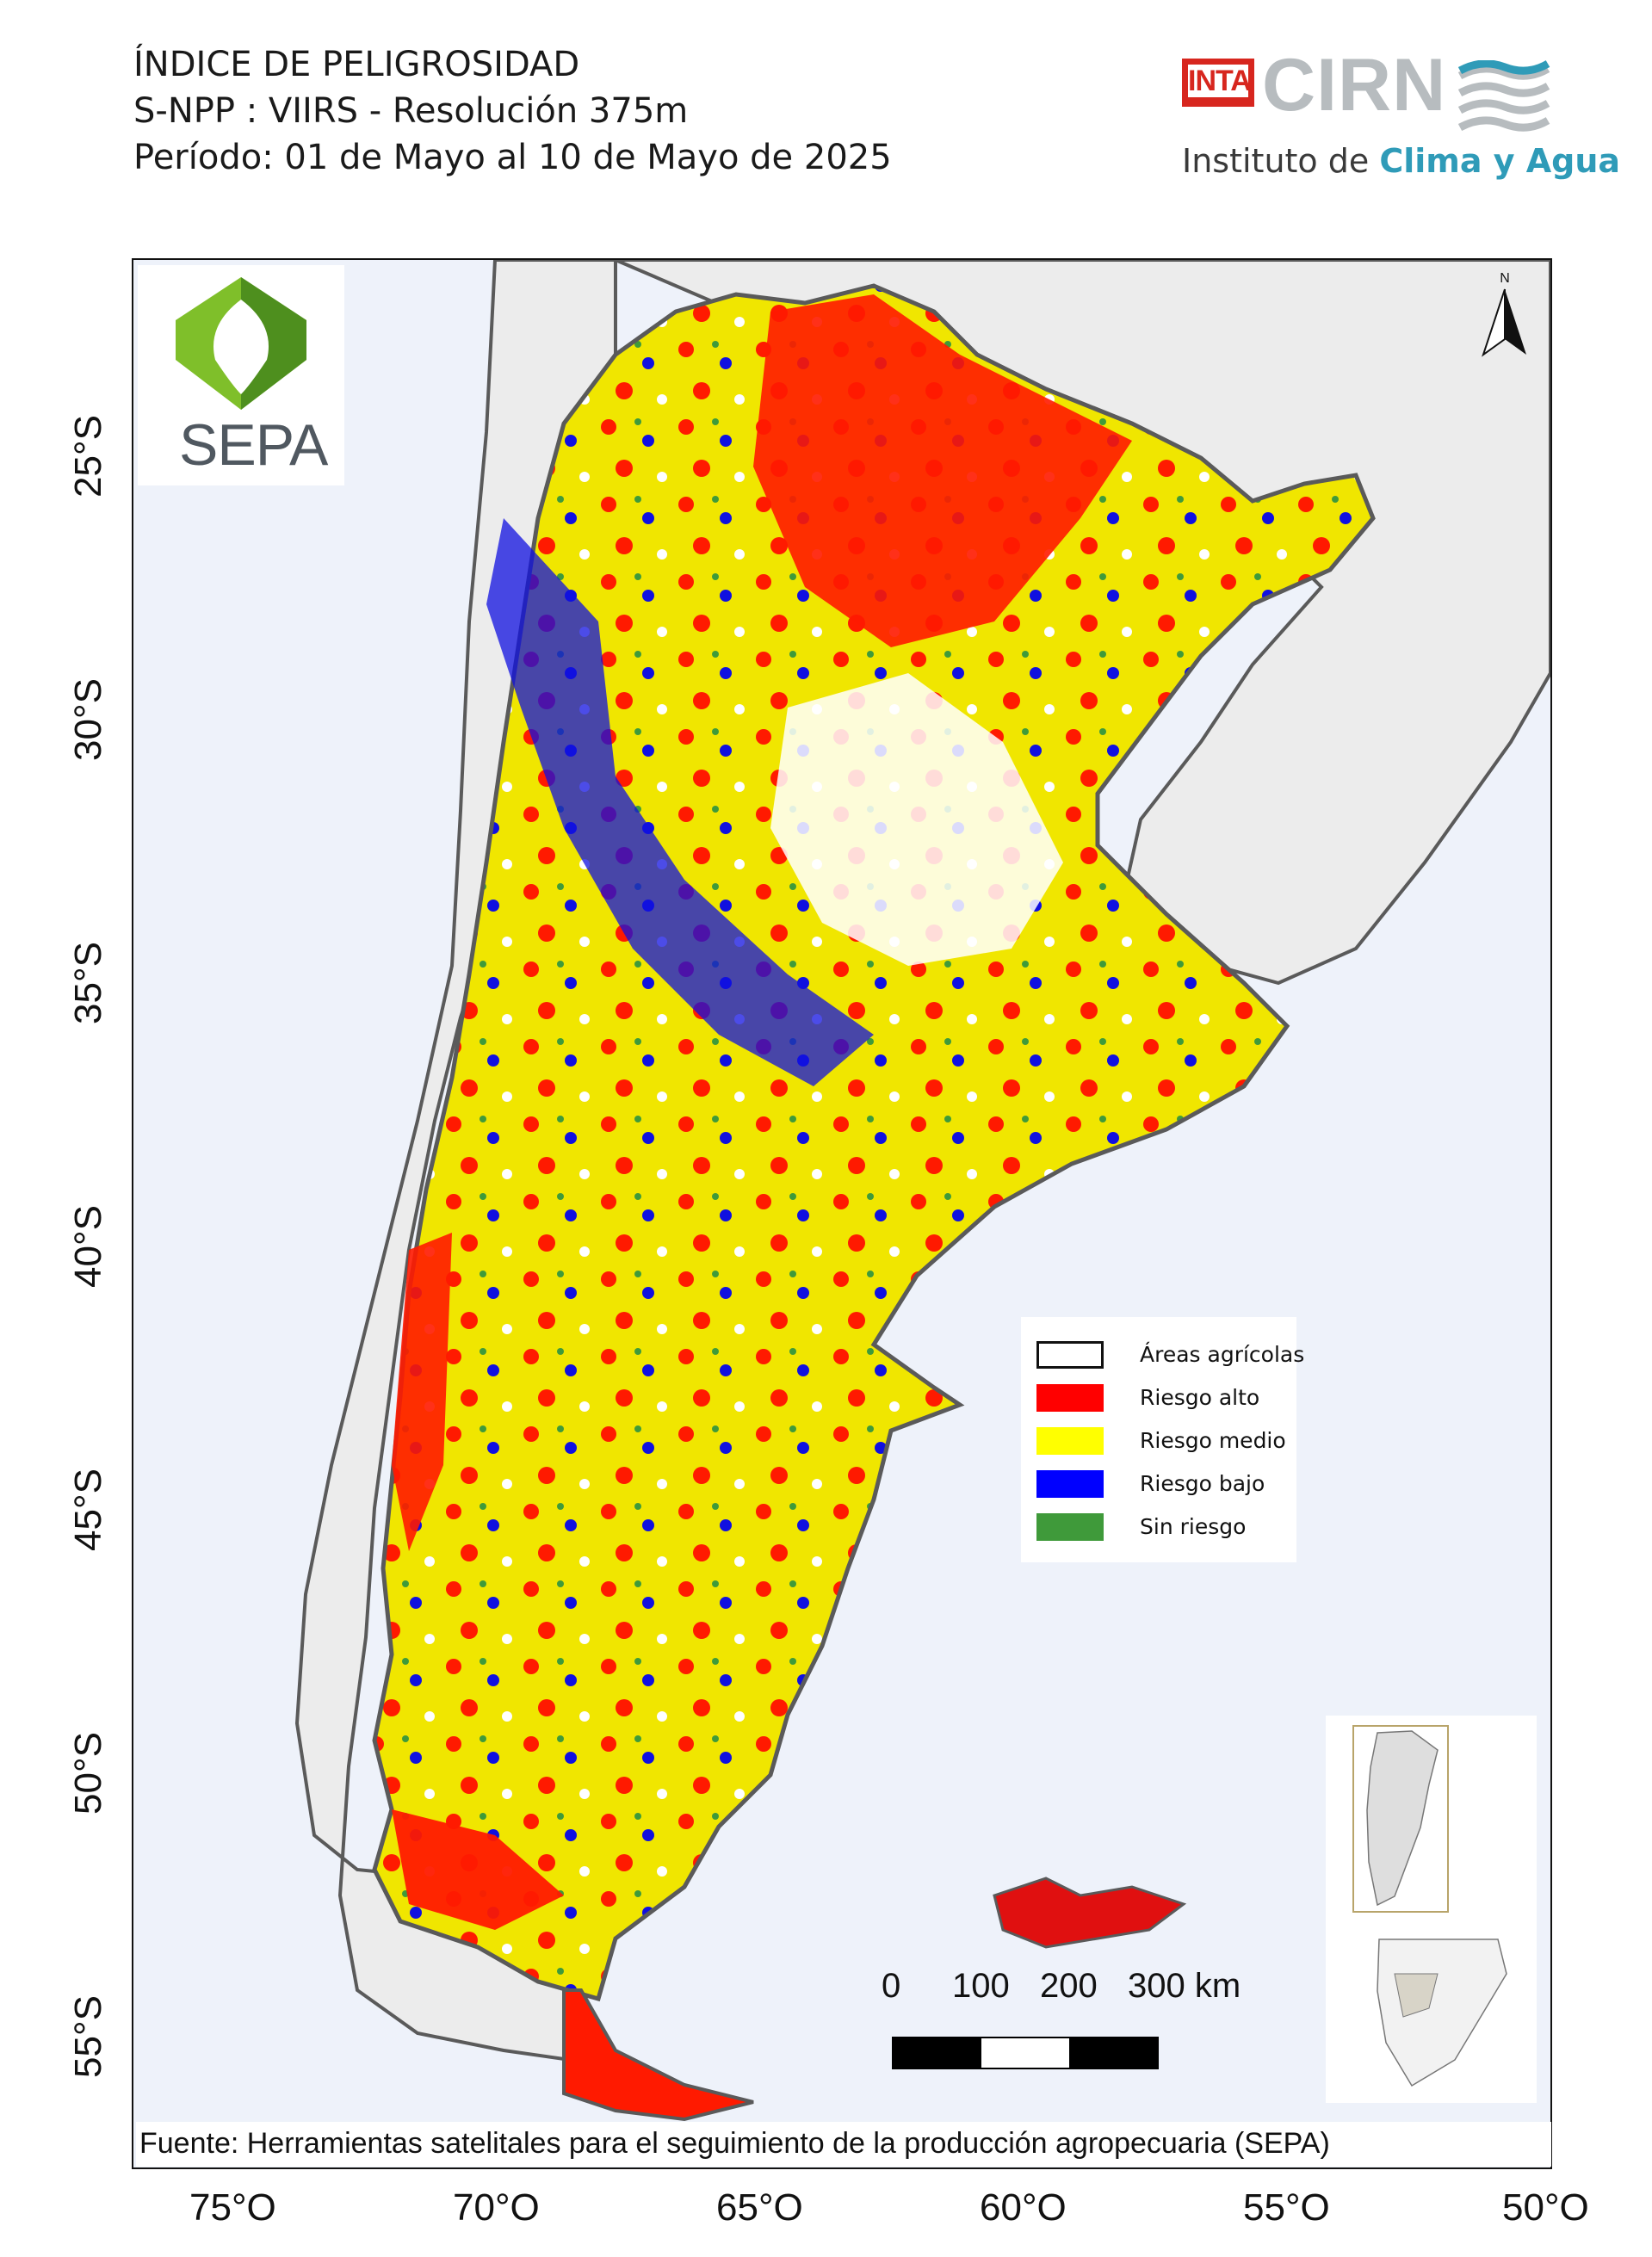 Image resolution: width=1652 pixels, height=2257 pixels. Describe the element at coordinates (88, 719) in the screenshot. I see `lat-label-30: 30°S` at that location.